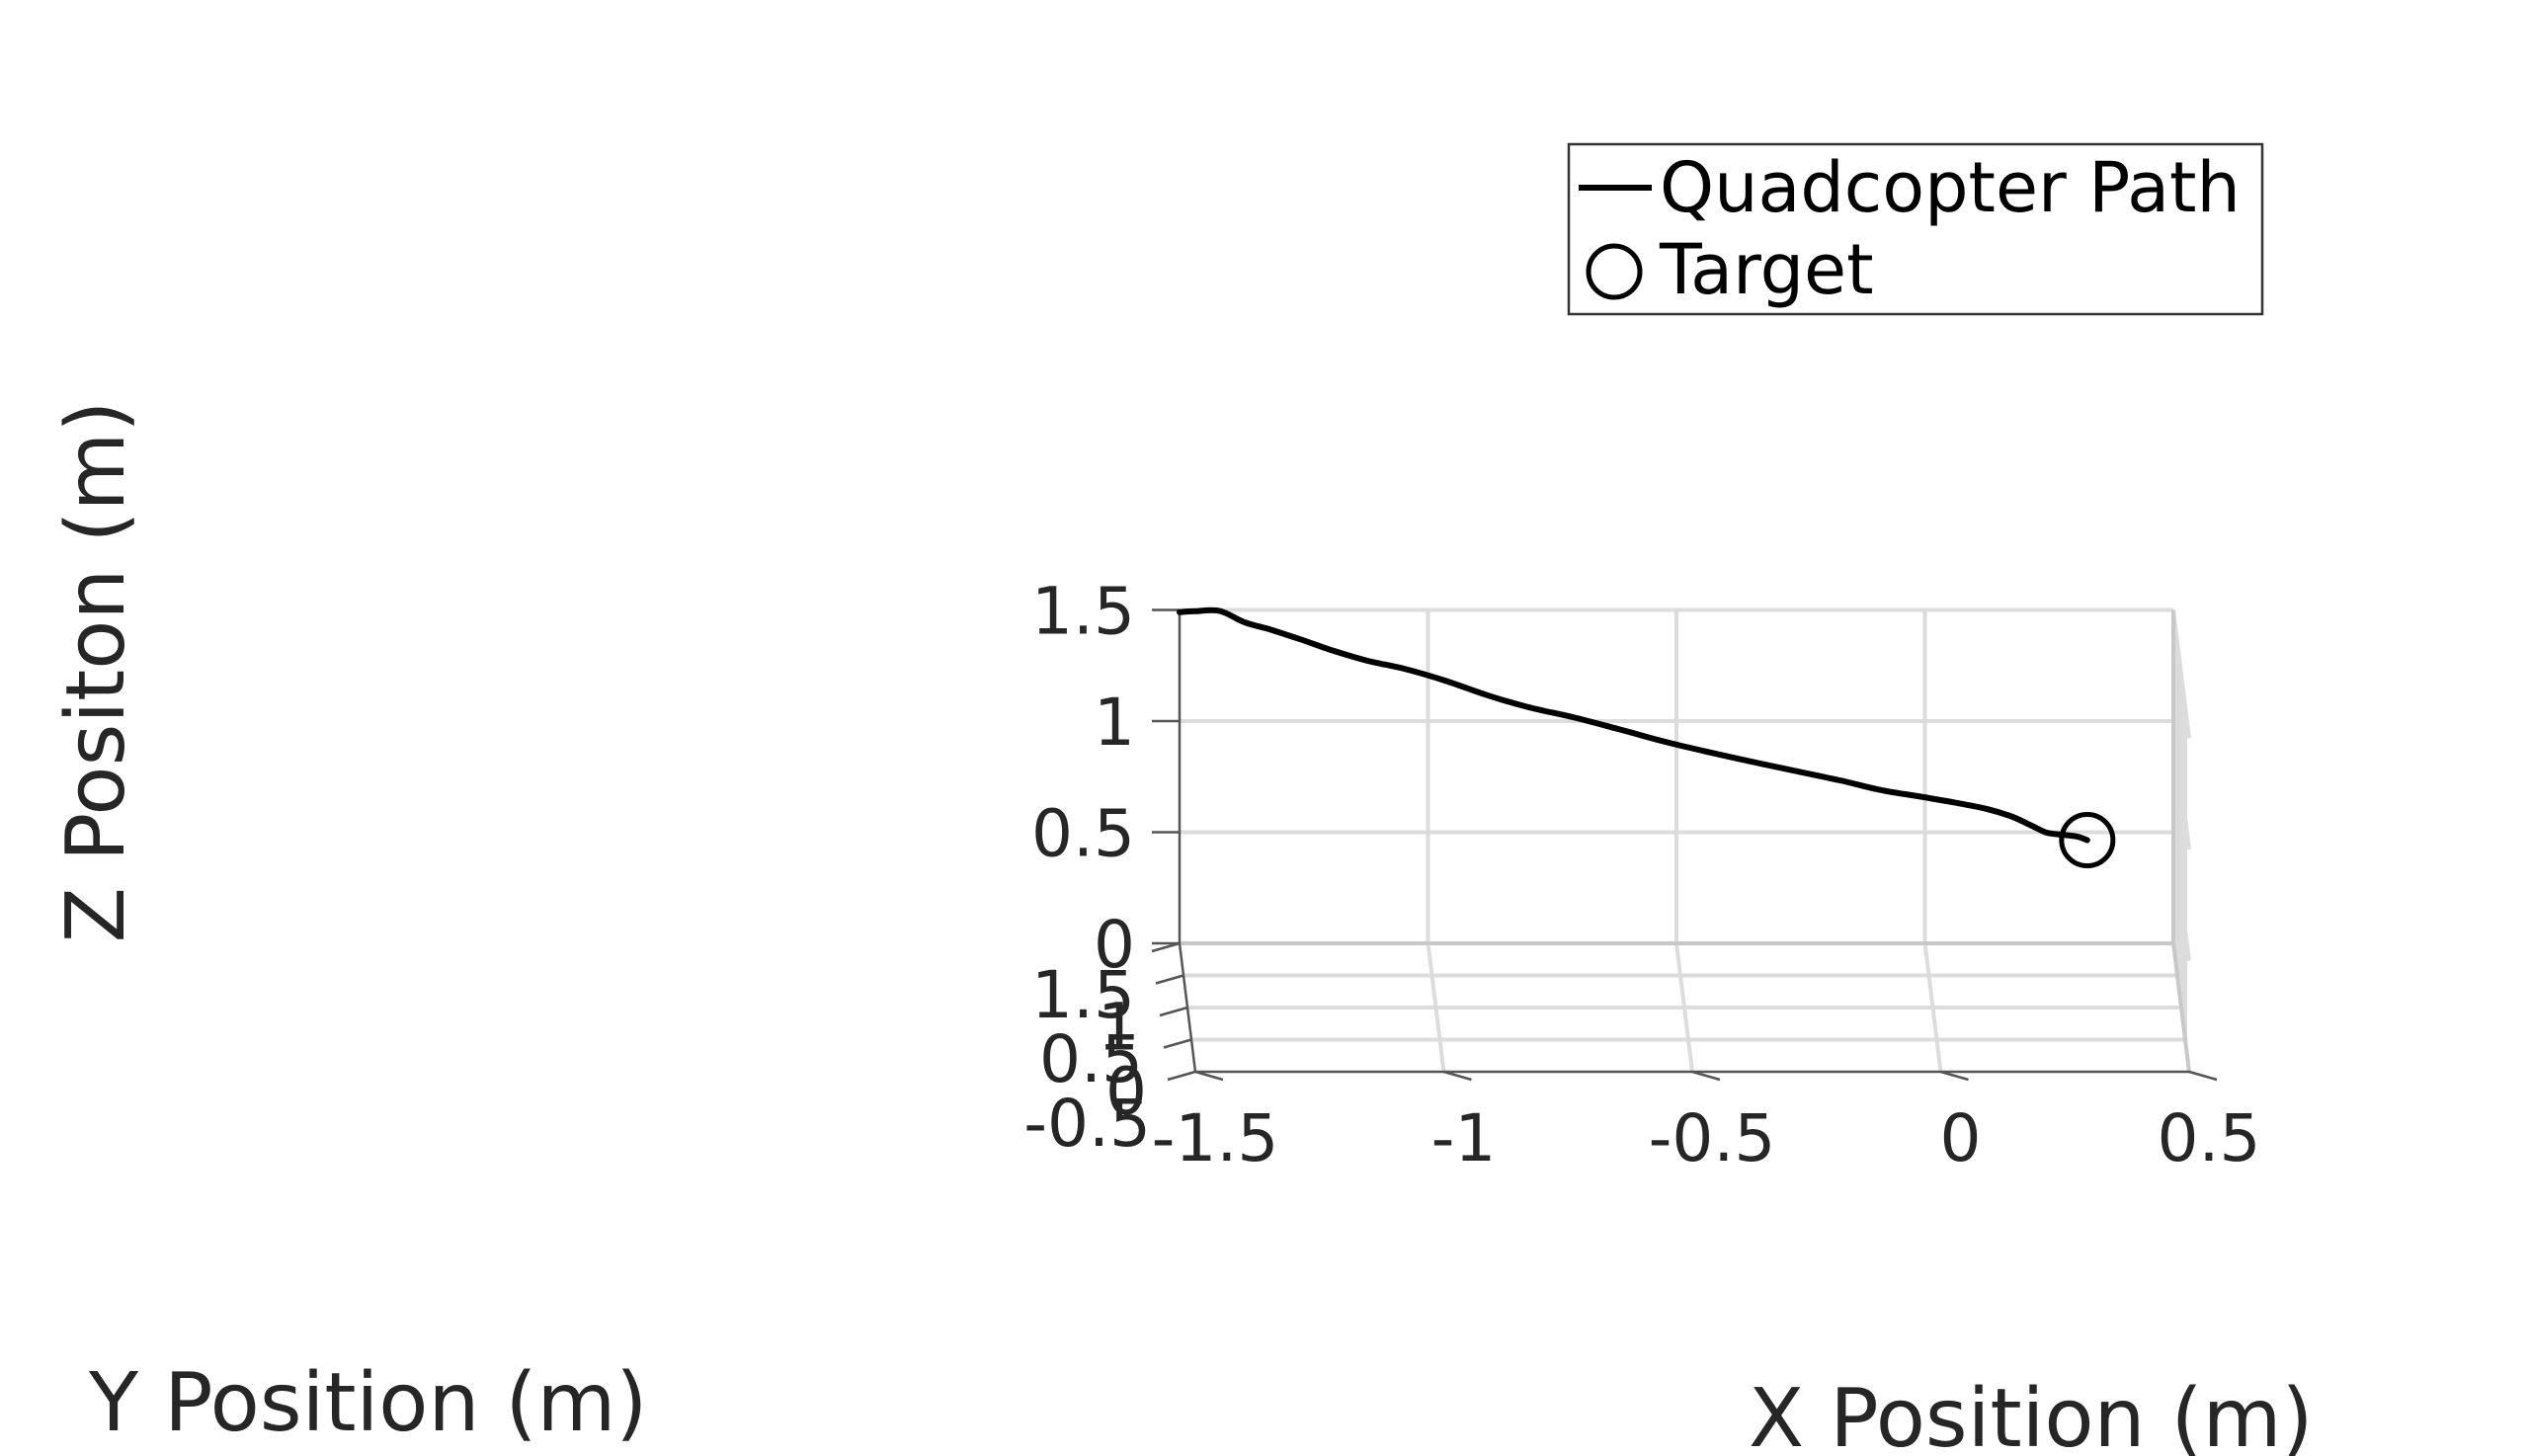 This screenshot has height=1456, width=2529. What do you see at coordinates (1114, 945) in the screenshot?
I see `z-tick-label-0: 0` at bounding box center [1114, 945].